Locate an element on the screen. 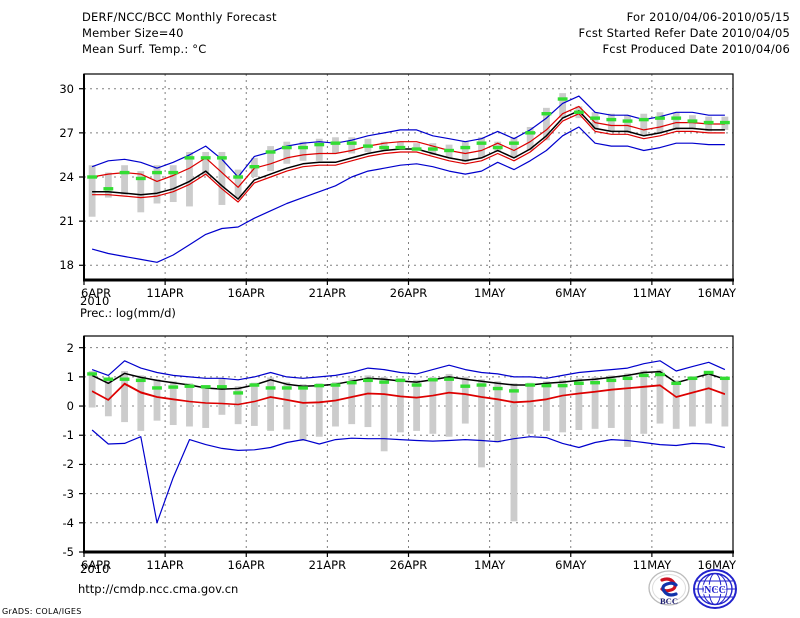 The width and height of the screenshot is (800, 618). series-line-75th-percentile is located at coordinates (408, 146).